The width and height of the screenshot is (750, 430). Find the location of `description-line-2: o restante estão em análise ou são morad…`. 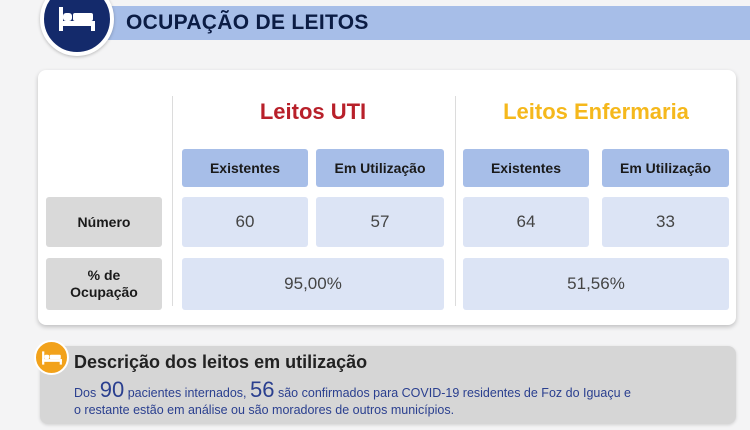

description-line-2: o restante estão em análise ou são morad… is located at coordinates (264, 410).